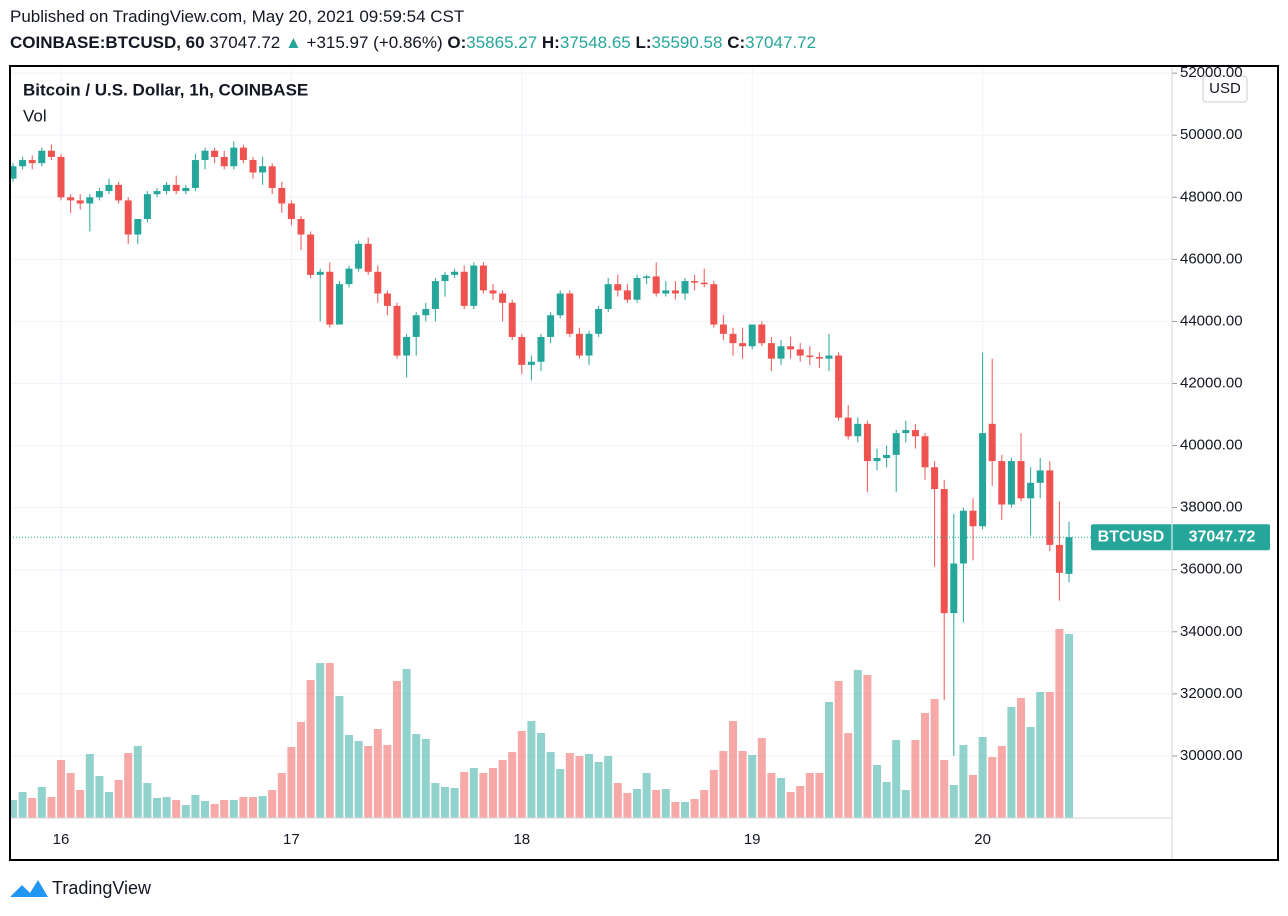  I want to click on last-price: 37047.72, so click(245, 42).